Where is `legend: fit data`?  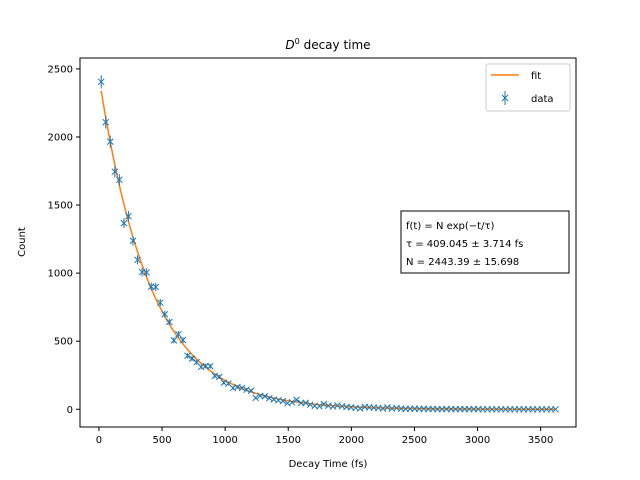 legend: fit data is located at coordinates (528, 87).